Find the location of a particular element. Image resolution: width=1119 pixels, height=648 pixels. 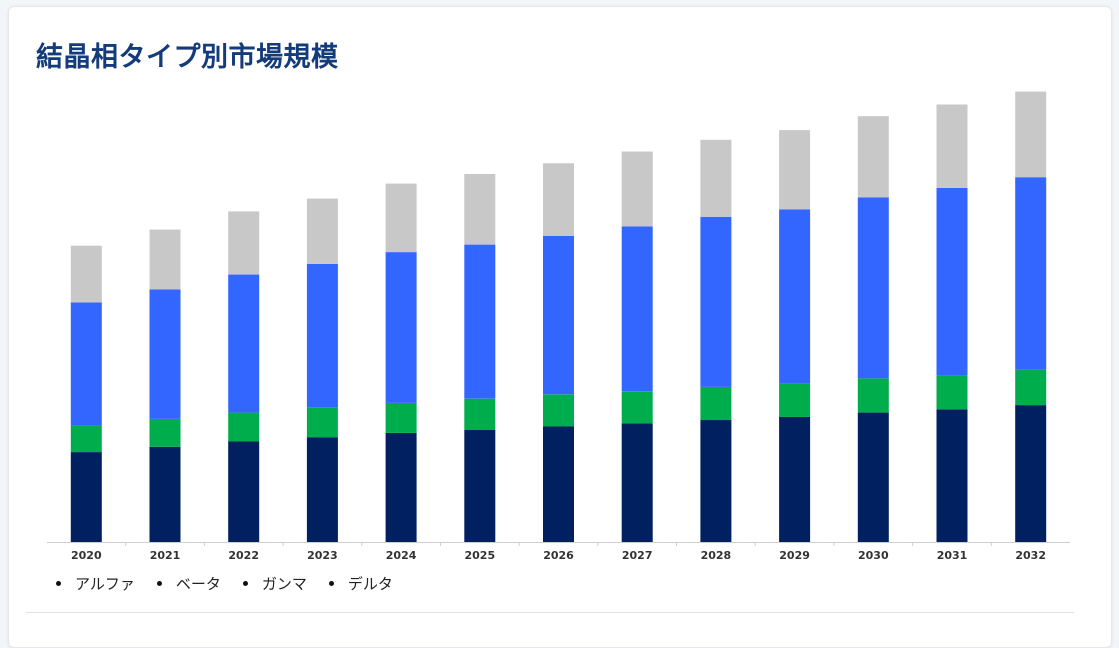

legend-label: ガンマ is located at coordinates (284, 584).